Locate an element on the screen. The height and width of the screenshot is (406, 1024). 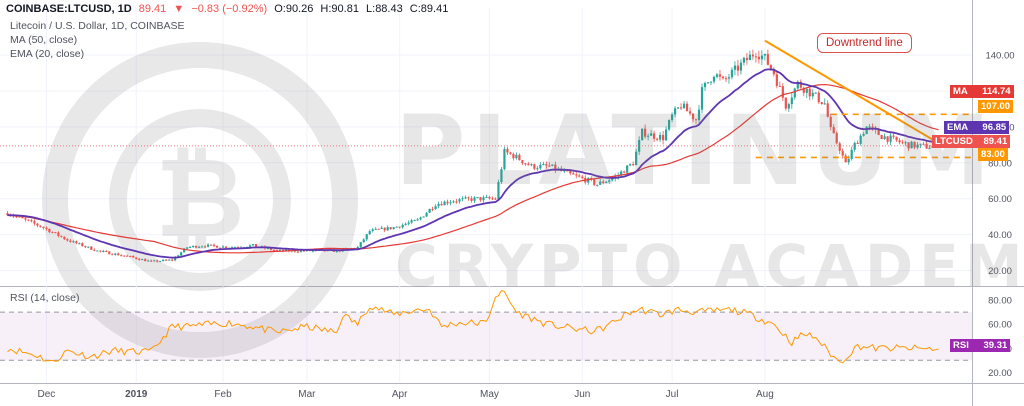
time-tick-label: Jul is located at coordinates (672, 394).